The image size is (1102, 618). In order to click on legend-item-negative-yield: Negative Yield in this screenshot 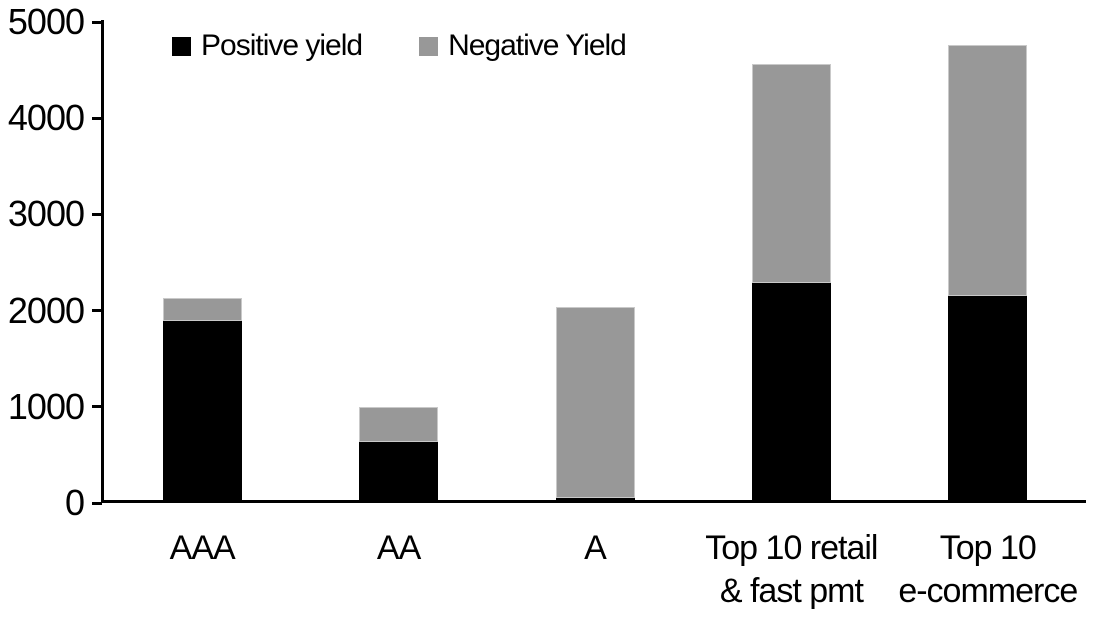, I will do `click(523, 45)`.